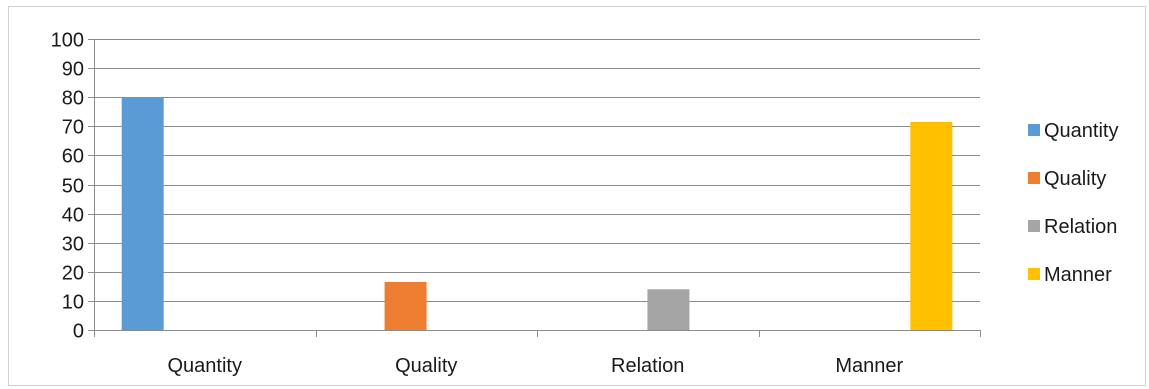 Image resolution: width=1149 pixels, height=389 pixels. I want to click on y-tick-label: 70, so click(73, 128).